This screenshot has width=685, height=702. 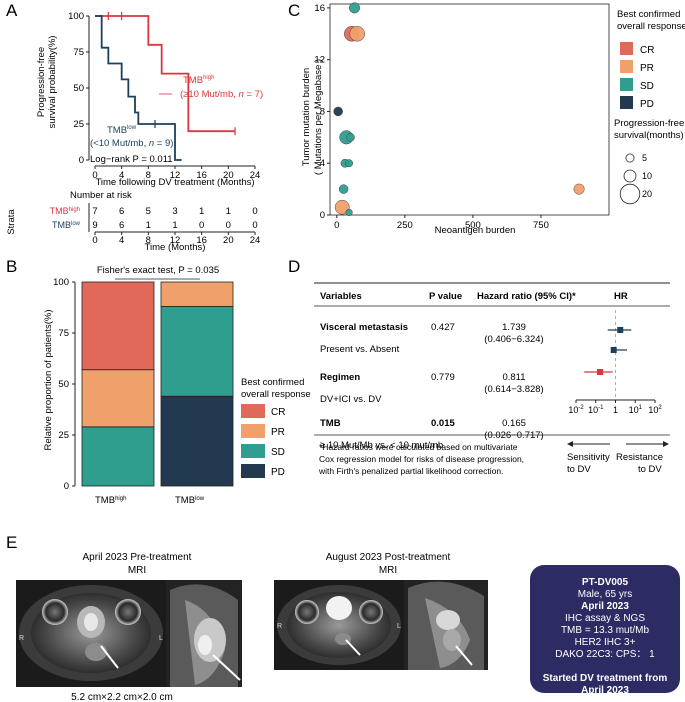 What do you see at coordinates (353, 647) in the screenshot?
I see `mri-post-axial-arrow` at bounding box center [353, 647].